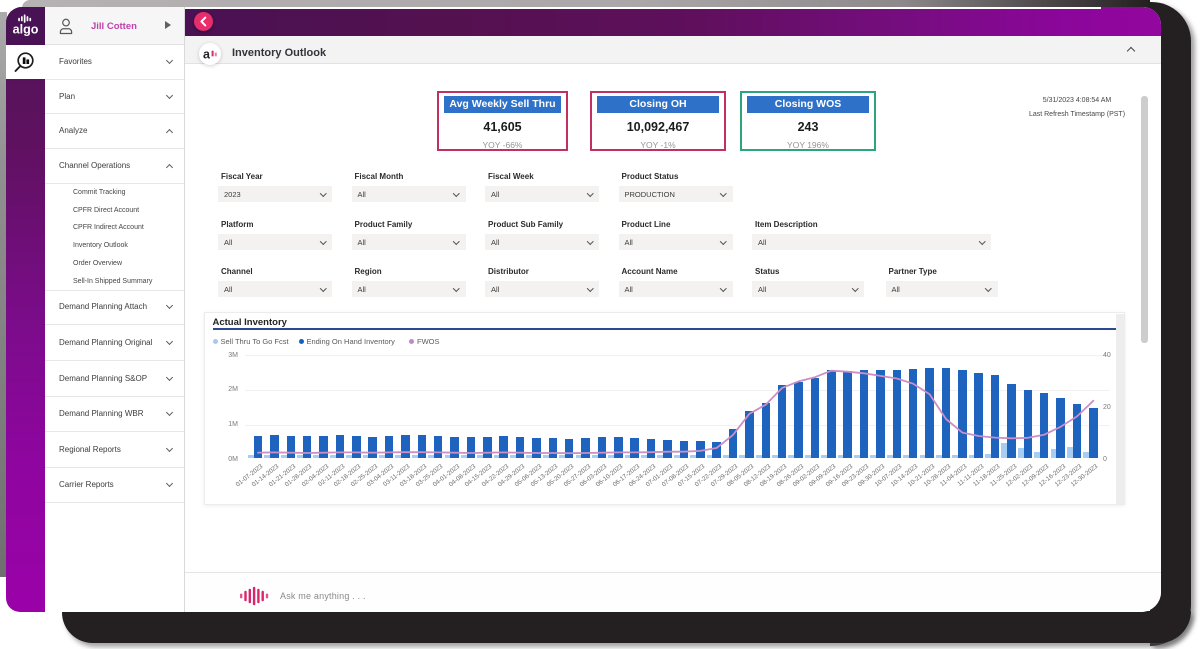 Image resolution: width=1200 pixels, height=649 pixels. I want to click on svg-text: a, so click(207, 54).